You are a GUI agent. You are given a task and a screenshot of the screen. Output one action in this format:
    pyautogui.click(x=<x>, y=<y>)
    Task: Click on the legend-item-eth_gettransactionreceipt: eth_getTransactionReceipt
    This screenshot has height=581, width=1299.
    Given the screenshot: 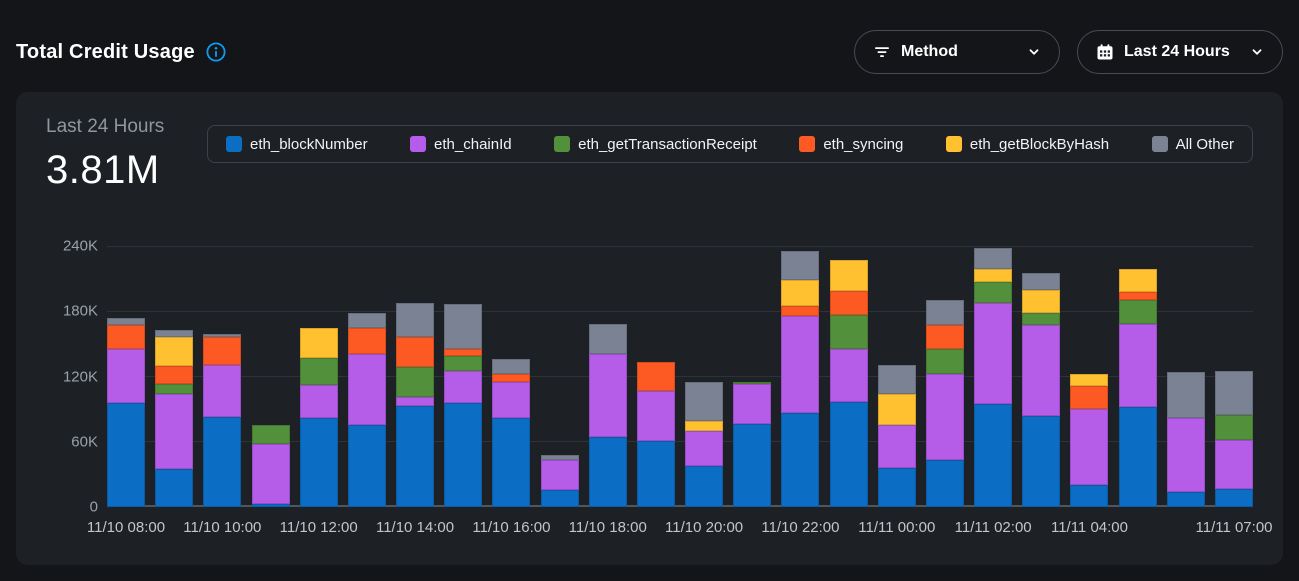 What is the action you would take?
    pyautogui.click(x=655, y=144)
    